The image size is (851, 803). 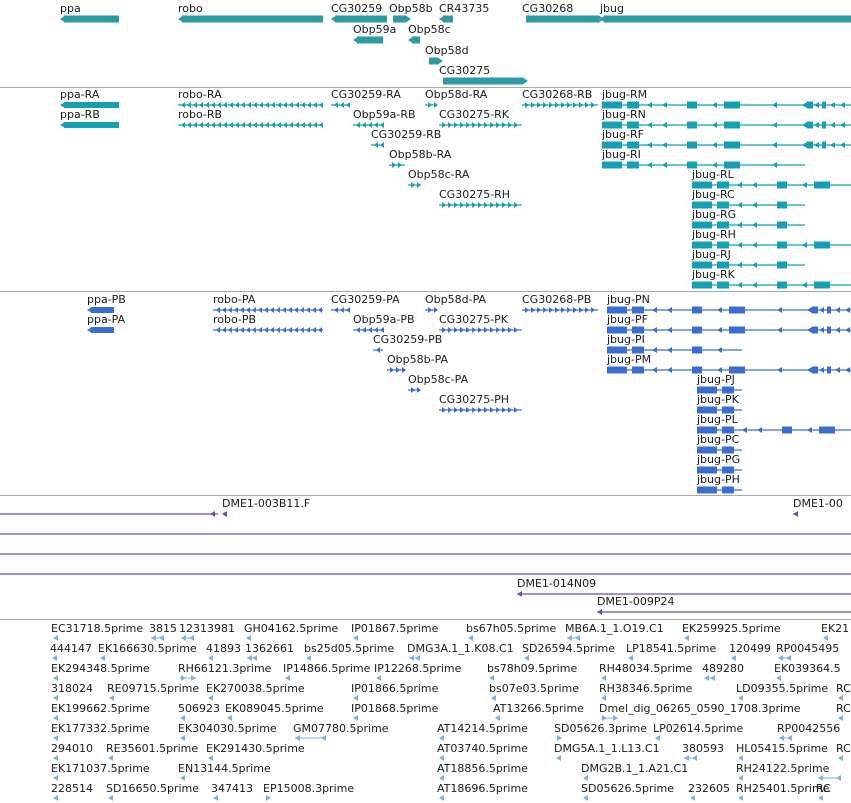 I want to click on est-ip12268-5prime: IP12268.5prime, so click(x=418, y=671).